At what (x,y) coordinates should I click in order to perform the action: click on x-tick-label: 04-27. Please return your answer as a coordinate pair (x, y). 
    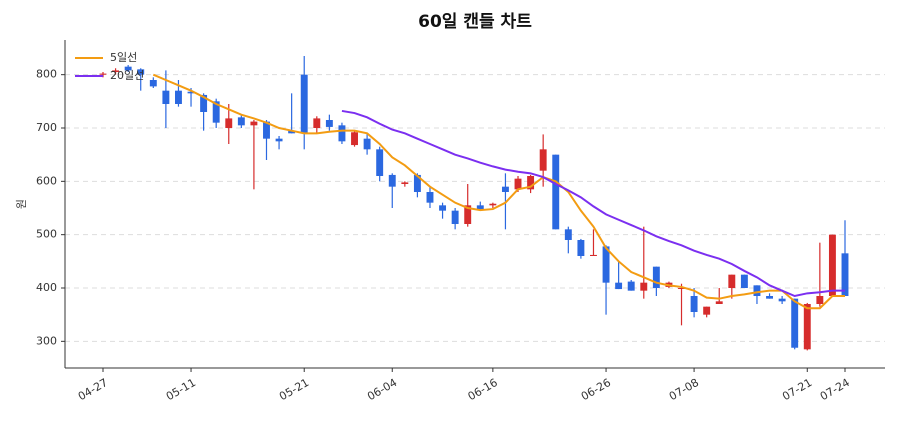
    Looking at the image, I should click on (93, 389).